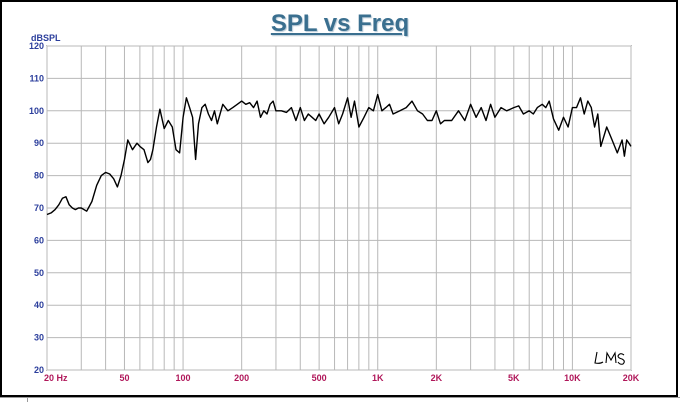 This screenshot has height=402, width=680. Describe the element at coordinates (39, 305) in the screenshot. I see `y-tick-label: 40` at that location.